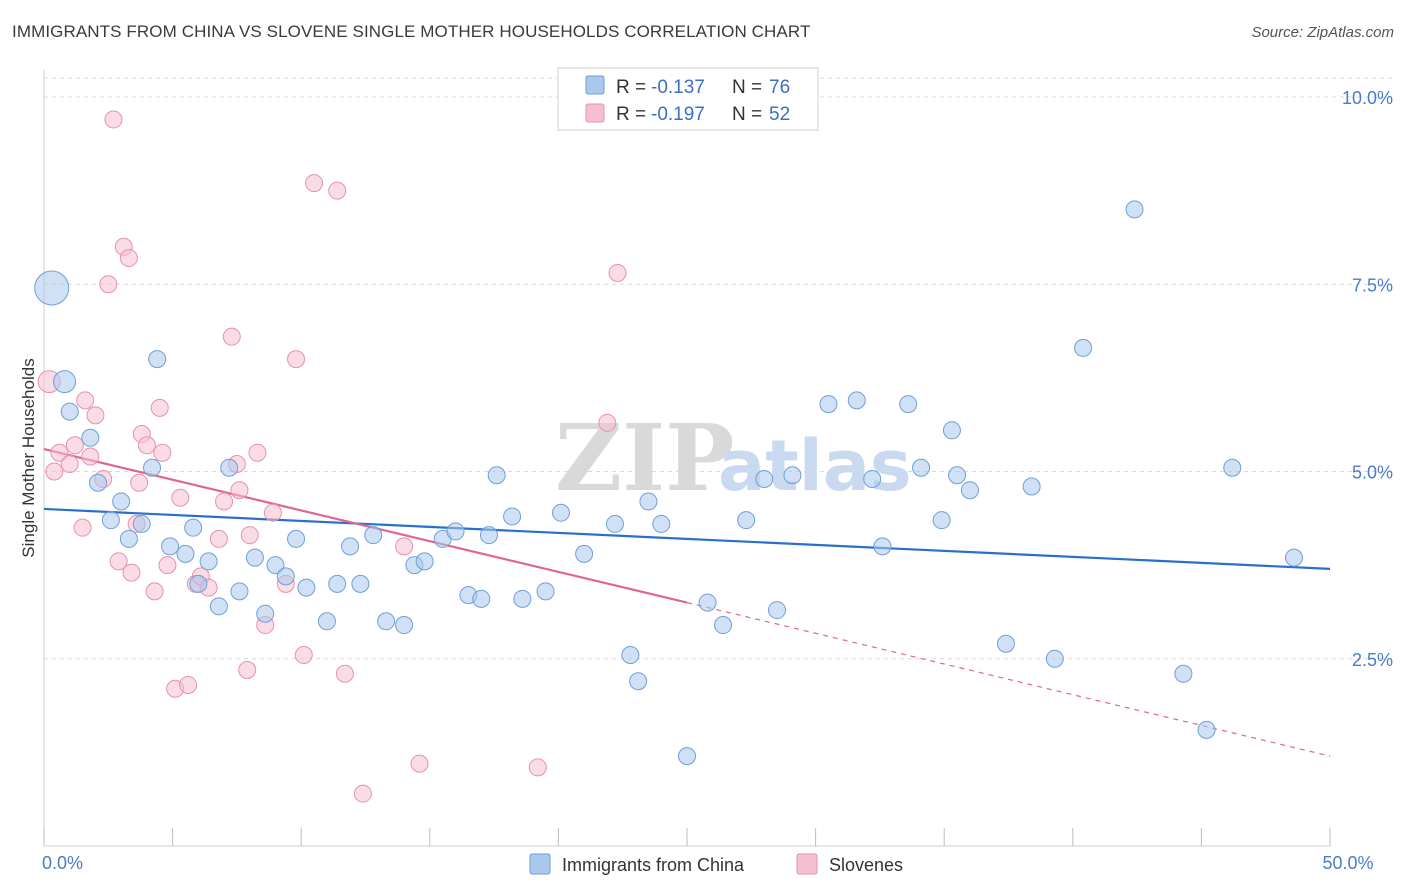 The width and height of the screenshot is (1406, 892). I want to click on y-tick-label: 2.5%, so click(1372, 660).